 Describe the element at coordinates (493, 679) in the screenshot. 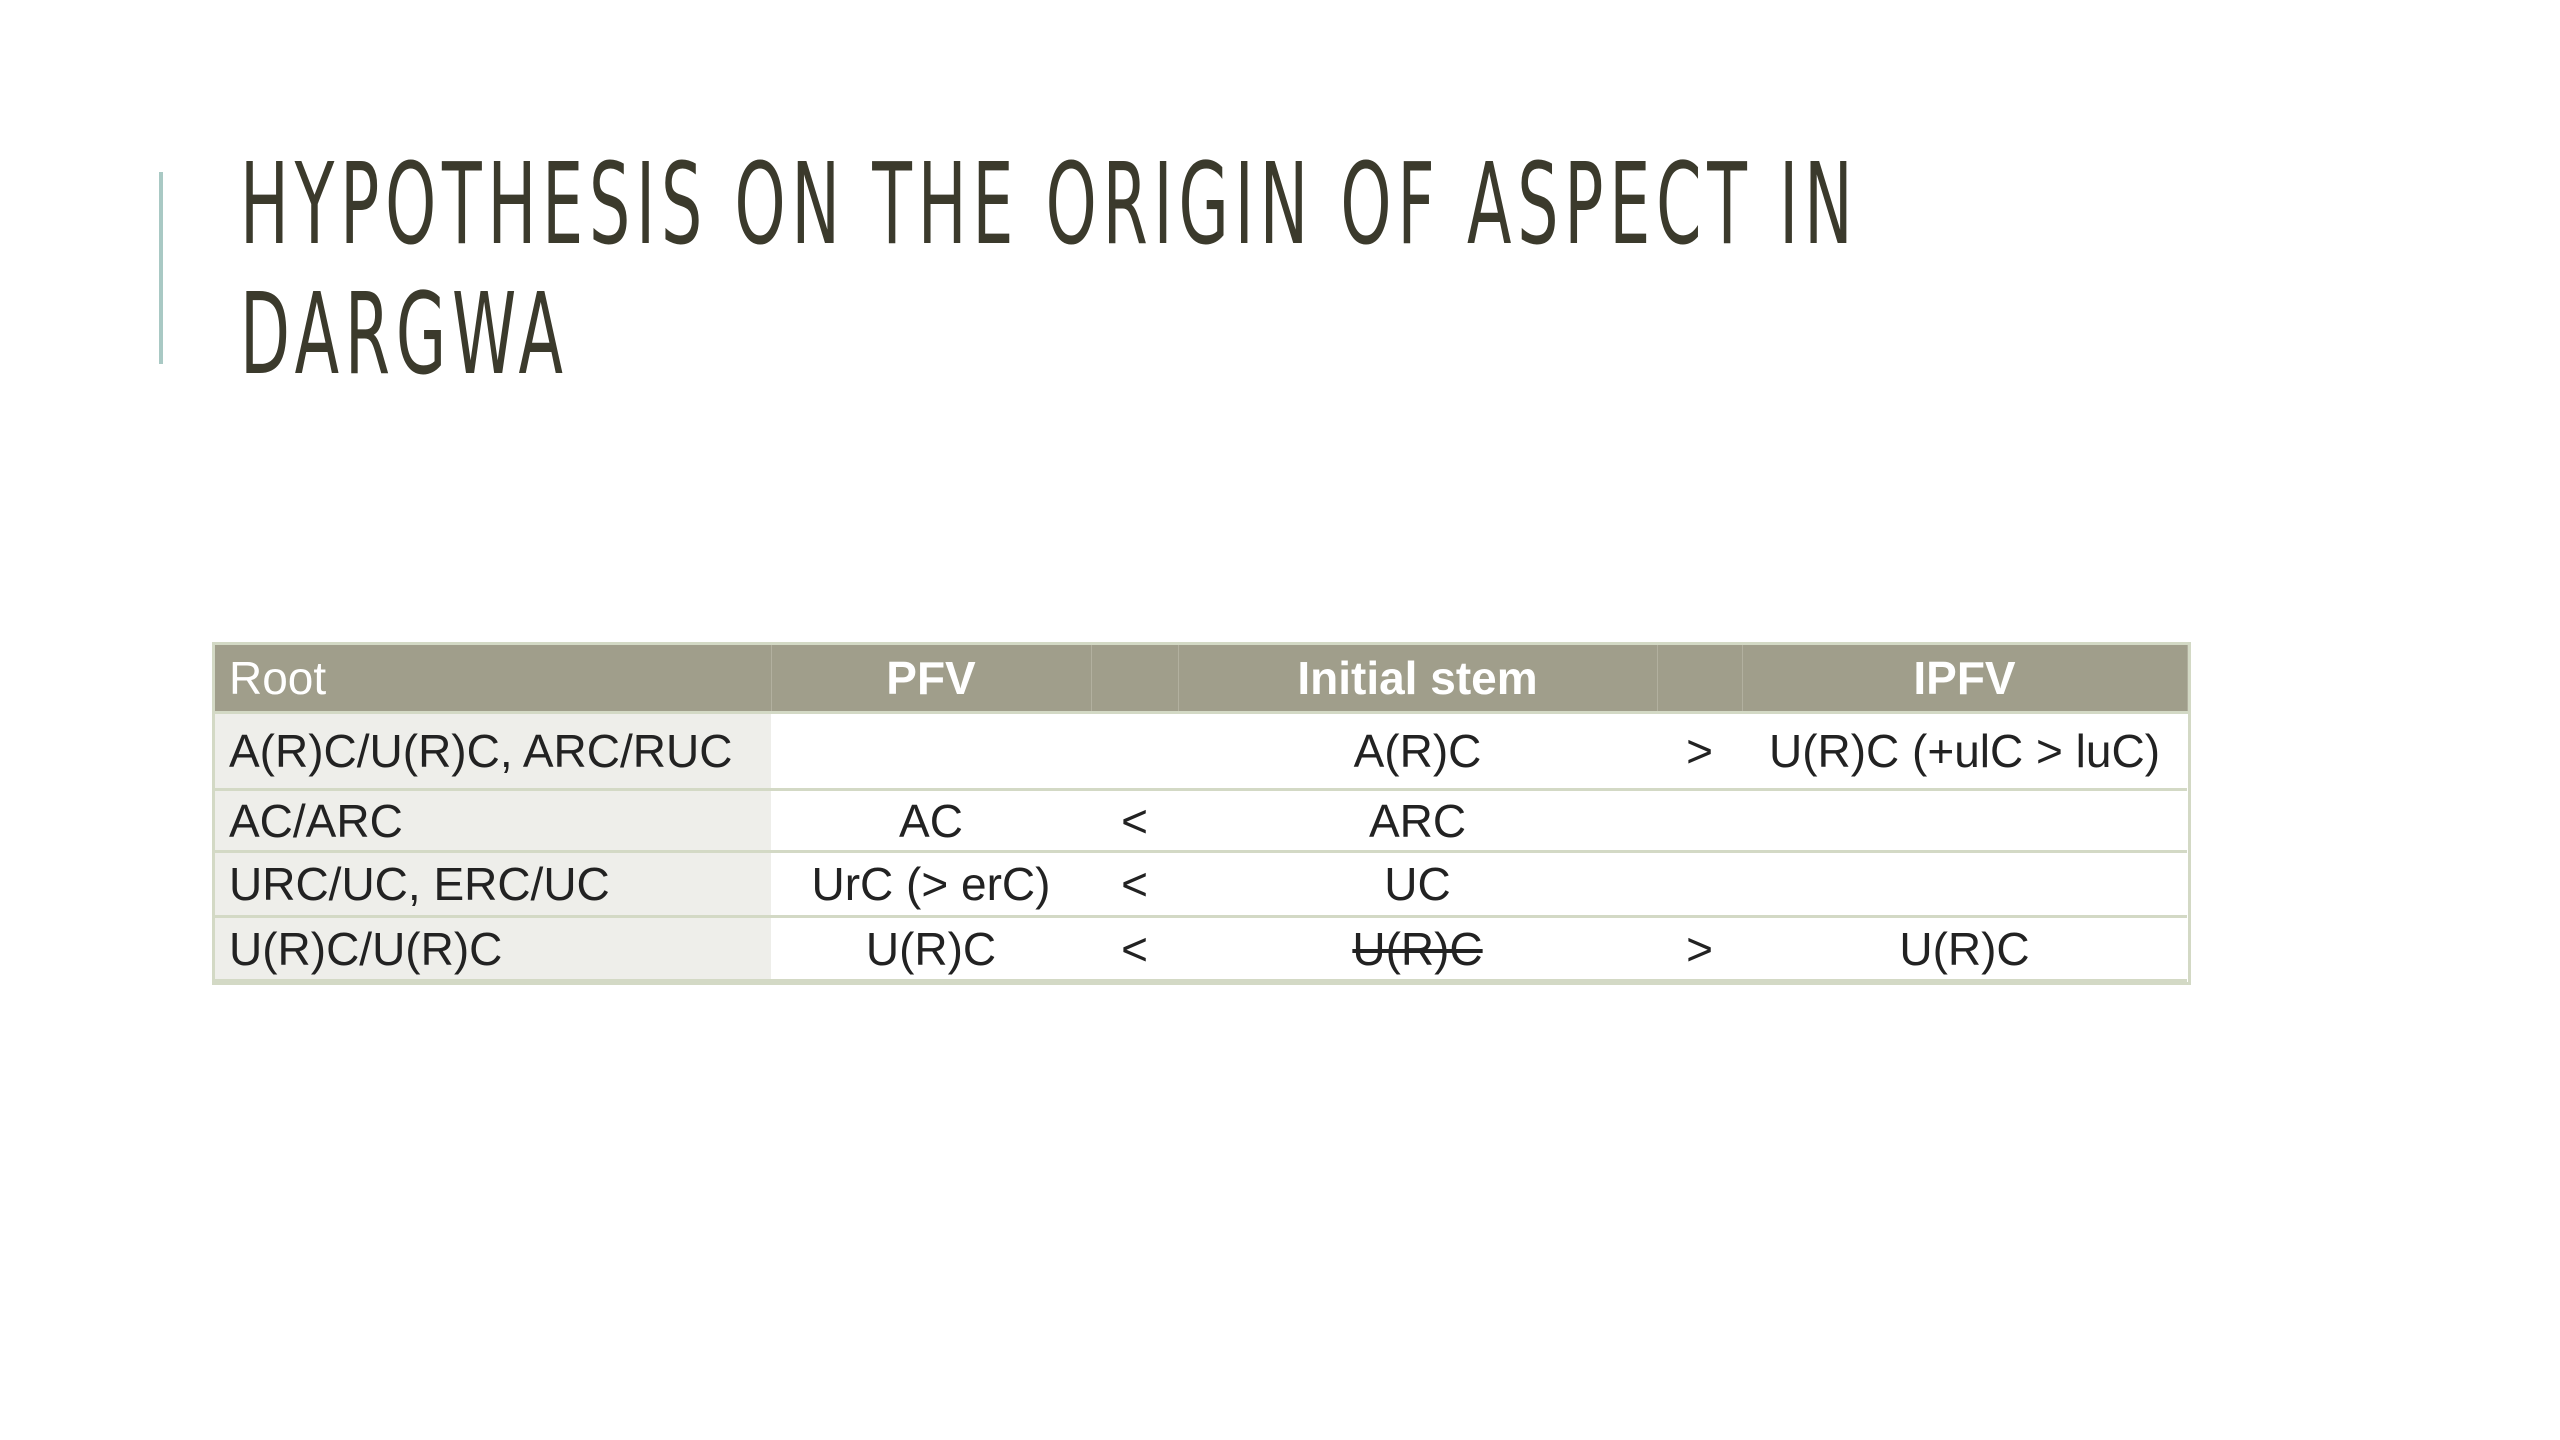

I see `header-root: Root` at that location.